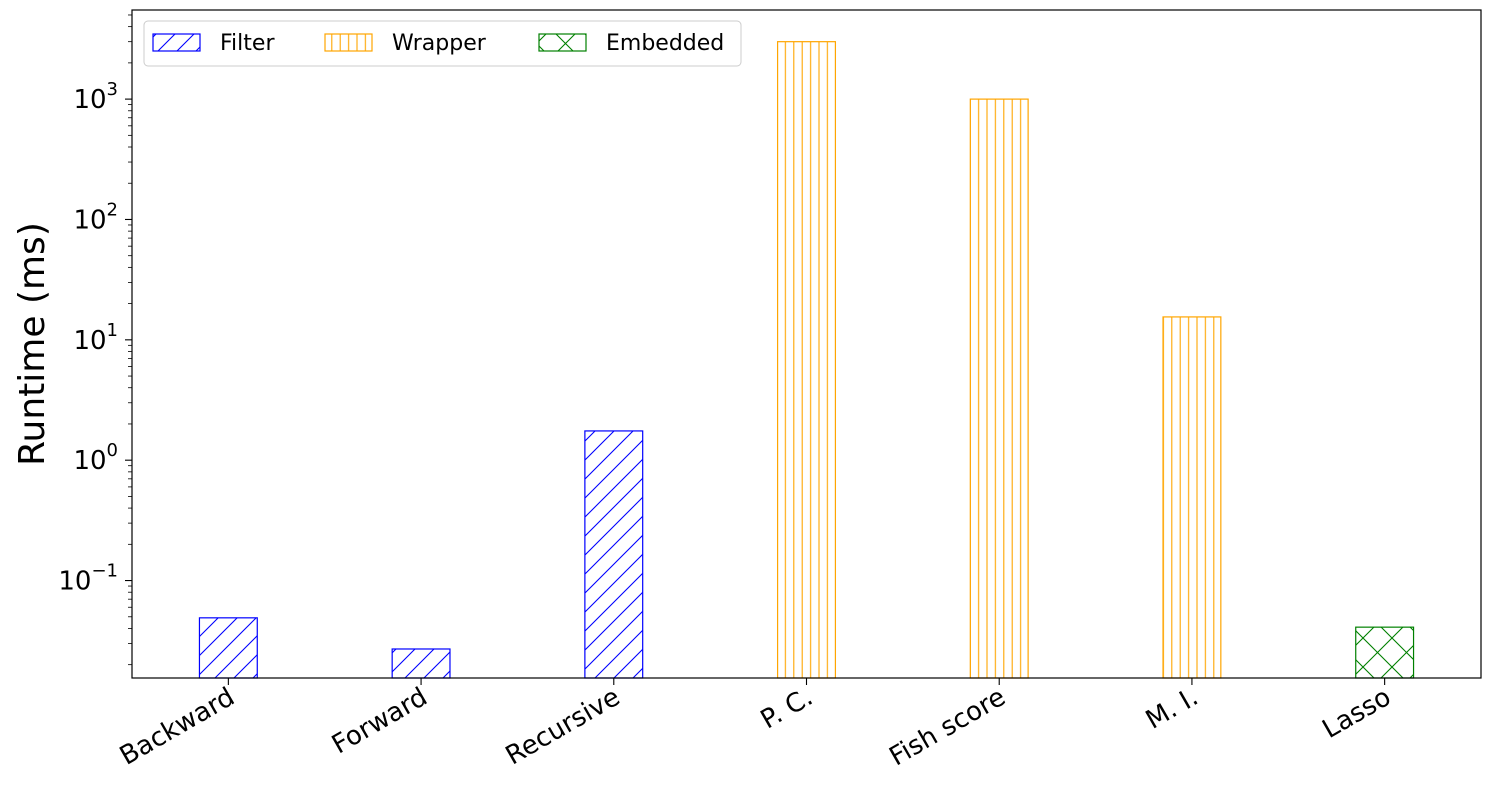  I want to click on x-tick-label: Lasso, so click(1357, 713).